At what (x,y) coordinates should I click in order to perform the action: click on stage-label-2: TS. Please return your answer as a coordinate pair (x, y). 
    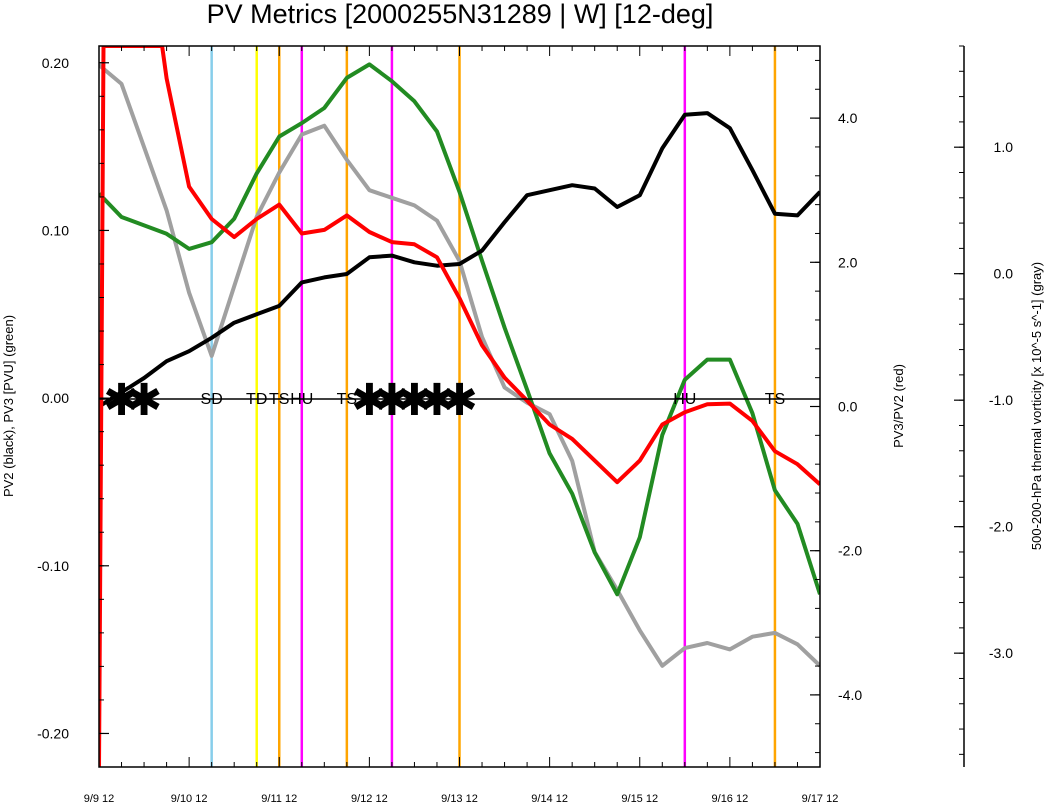
    Looking at the image, I should click on (279, 399).